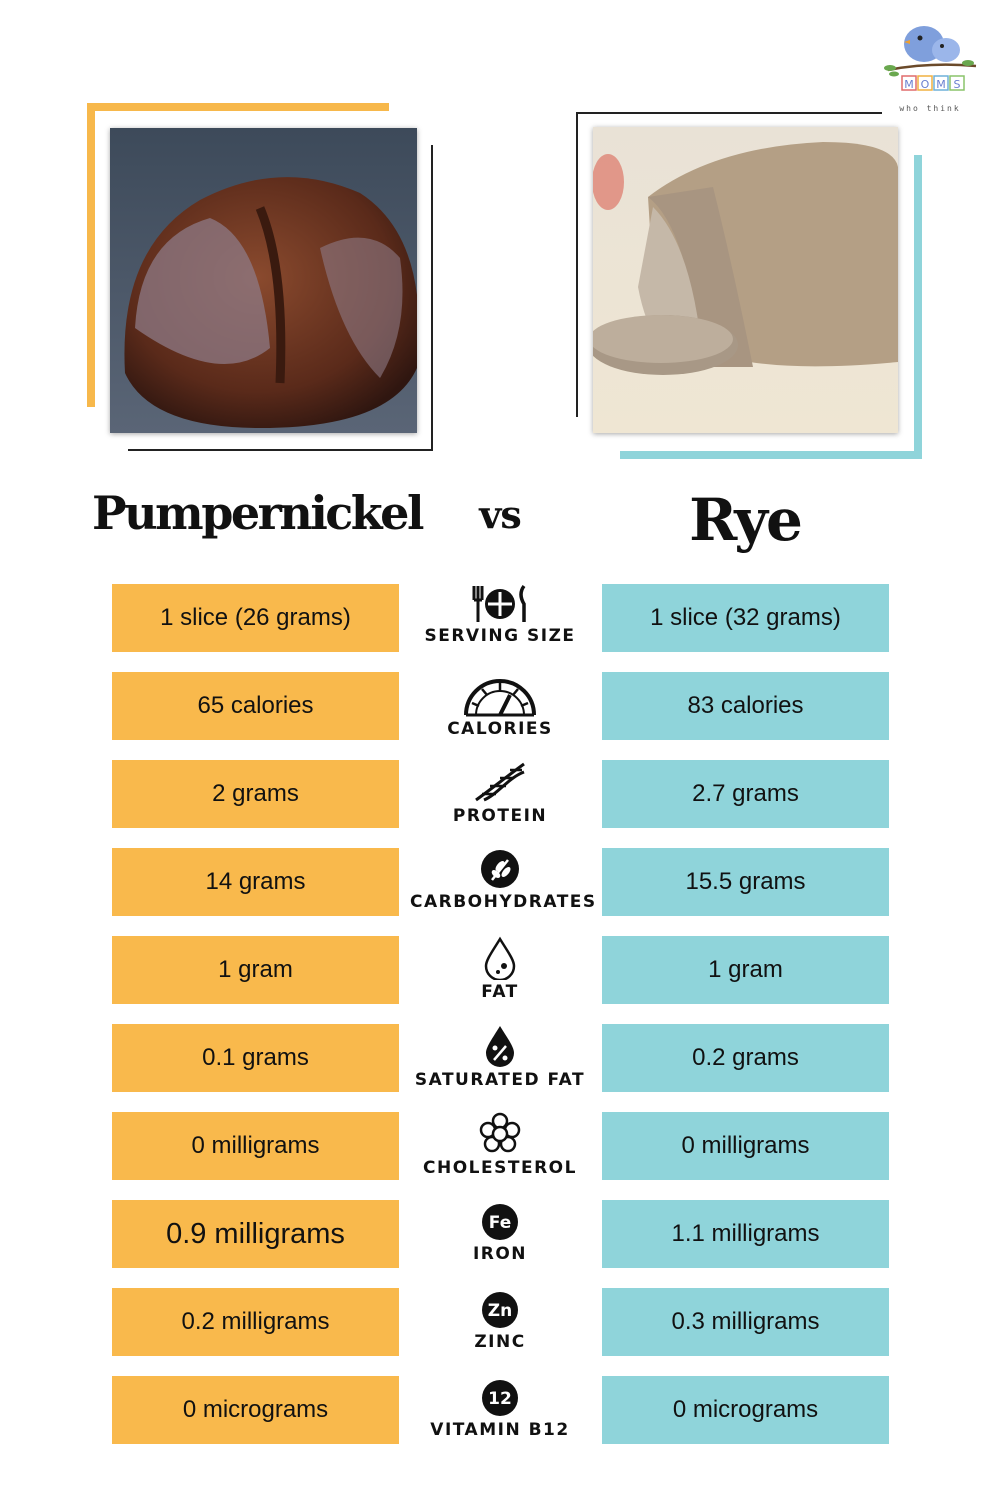 The height and width of the screenshot is (1500, 1000). I want to click on pumpernickel-value: 0.1 grams, so click(255, 1058).